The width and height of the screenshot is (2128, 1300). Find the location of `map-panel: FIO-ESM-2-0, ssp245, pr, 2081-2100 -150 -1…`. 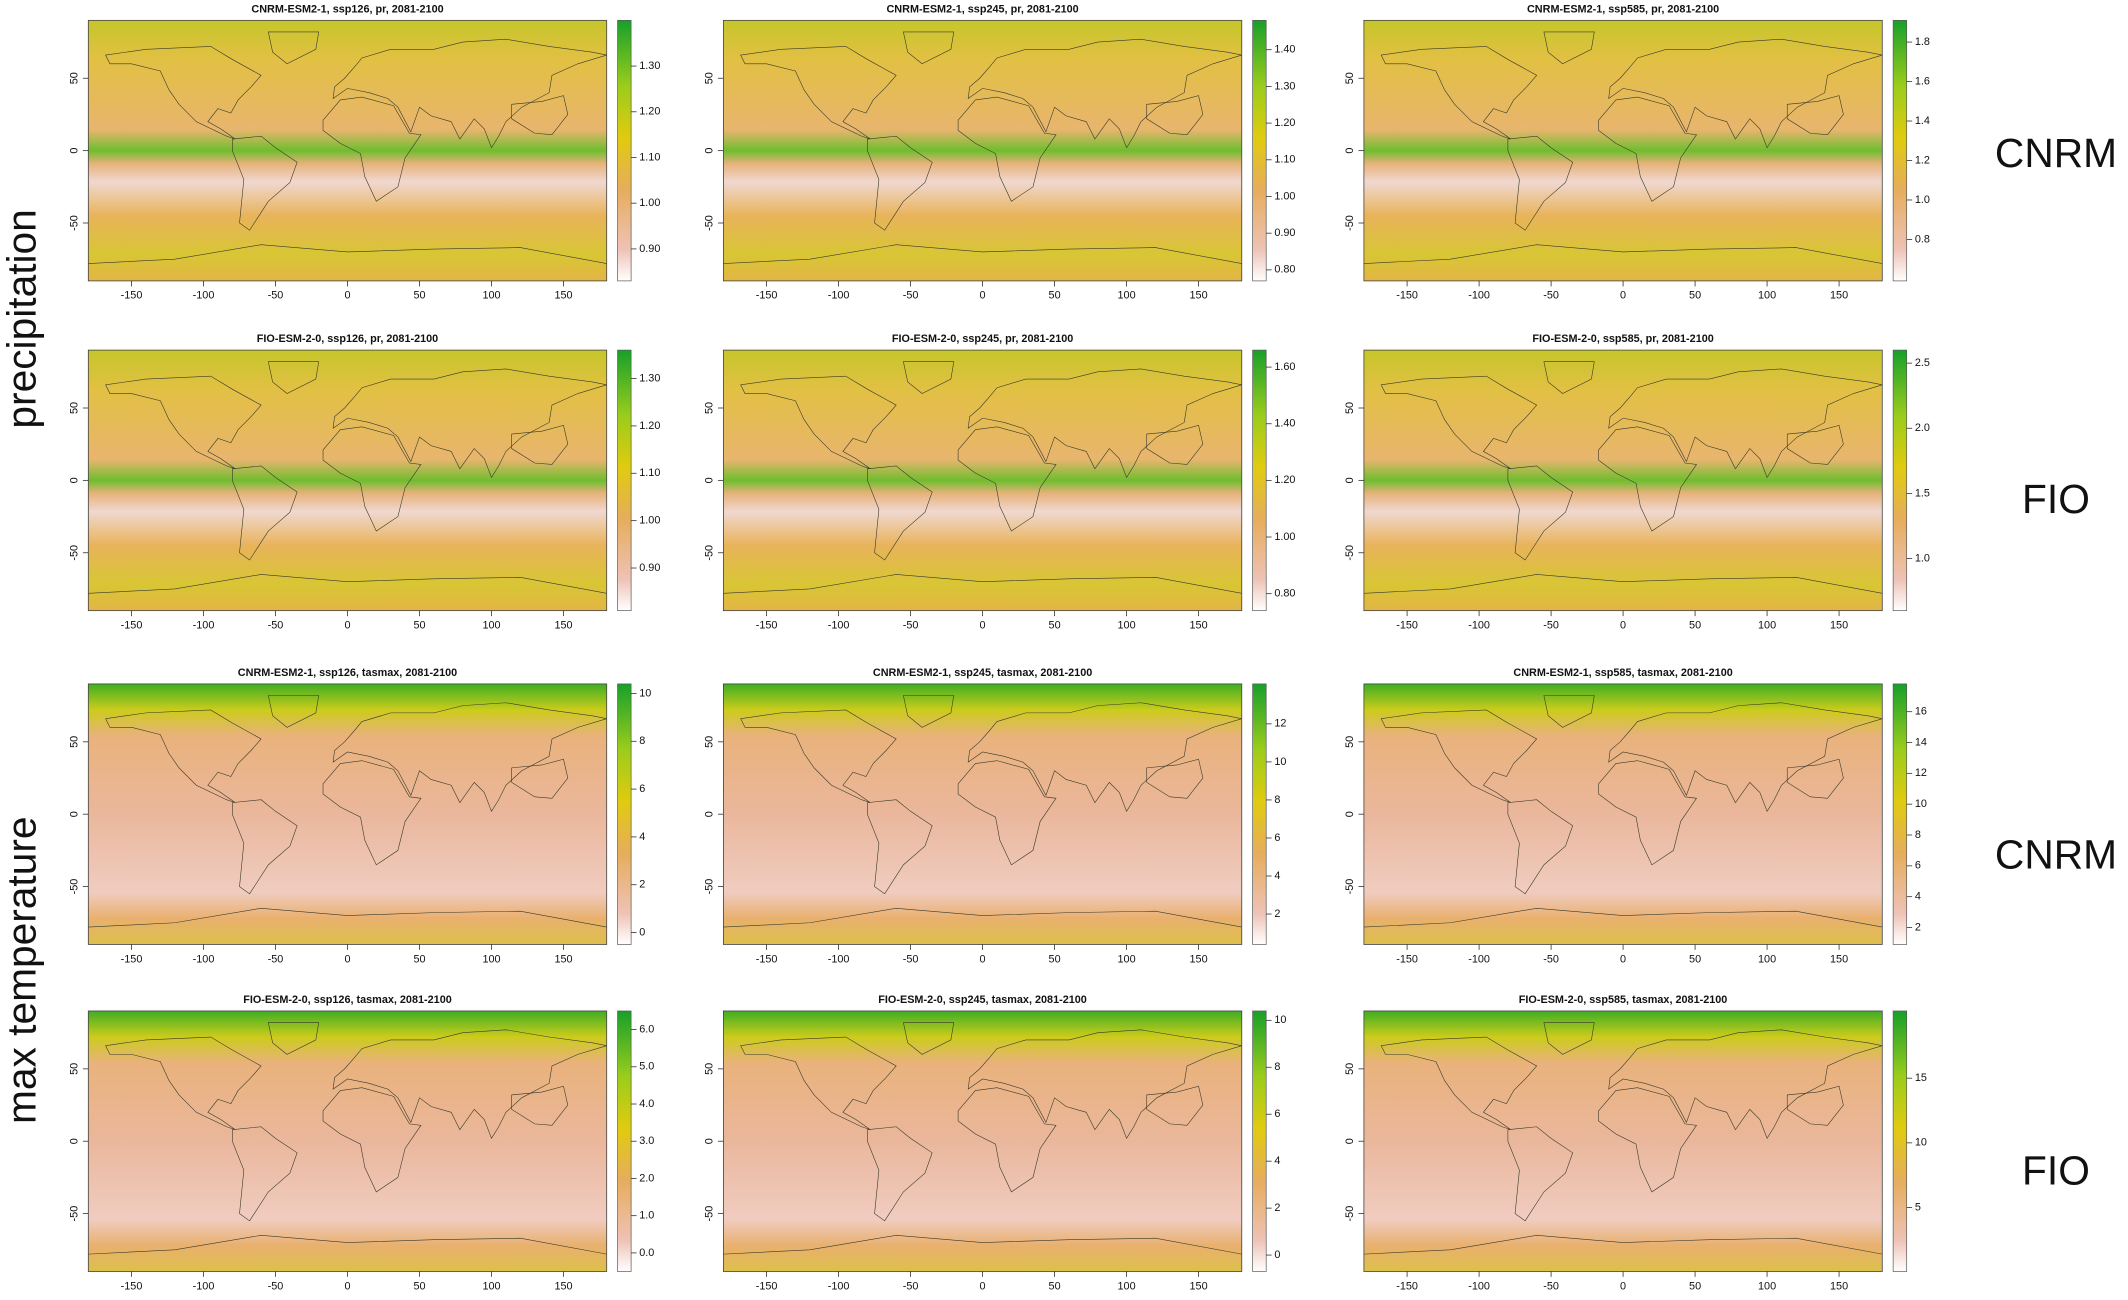

map-panel: FIO-ESM-2-0, ssp245, pr, 2081-2100 -150 -1… is located at coordinates (1000, 482).